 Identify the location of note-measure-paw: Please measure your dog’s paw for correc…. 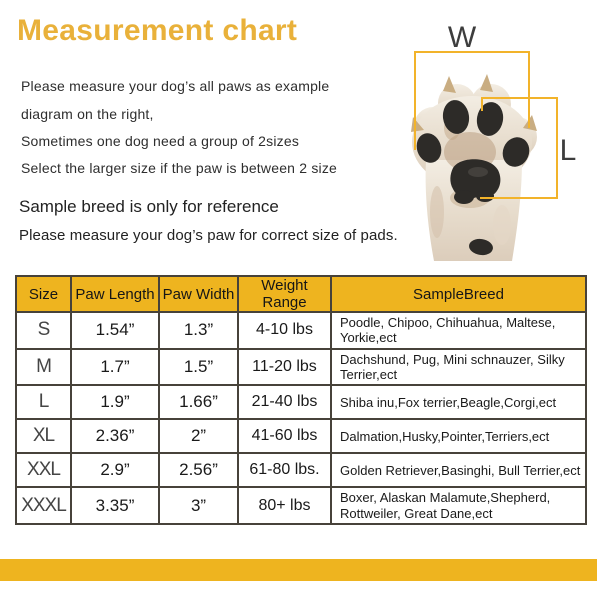
(208, 235).